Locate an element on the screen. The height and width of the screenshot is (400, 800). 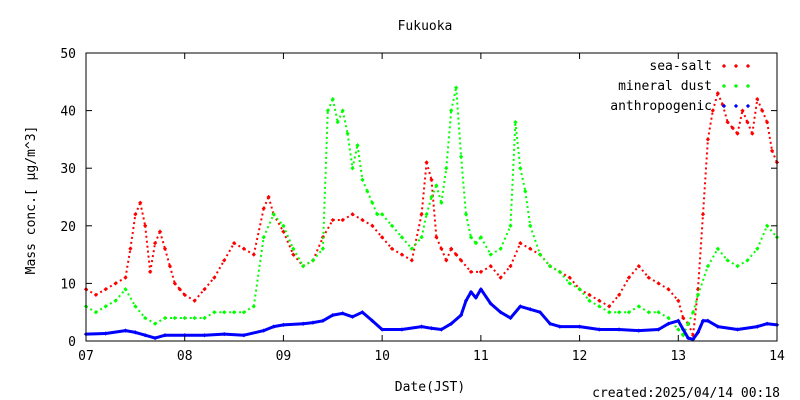
x-tick-label: 08 is located at coordinates (185, 356).